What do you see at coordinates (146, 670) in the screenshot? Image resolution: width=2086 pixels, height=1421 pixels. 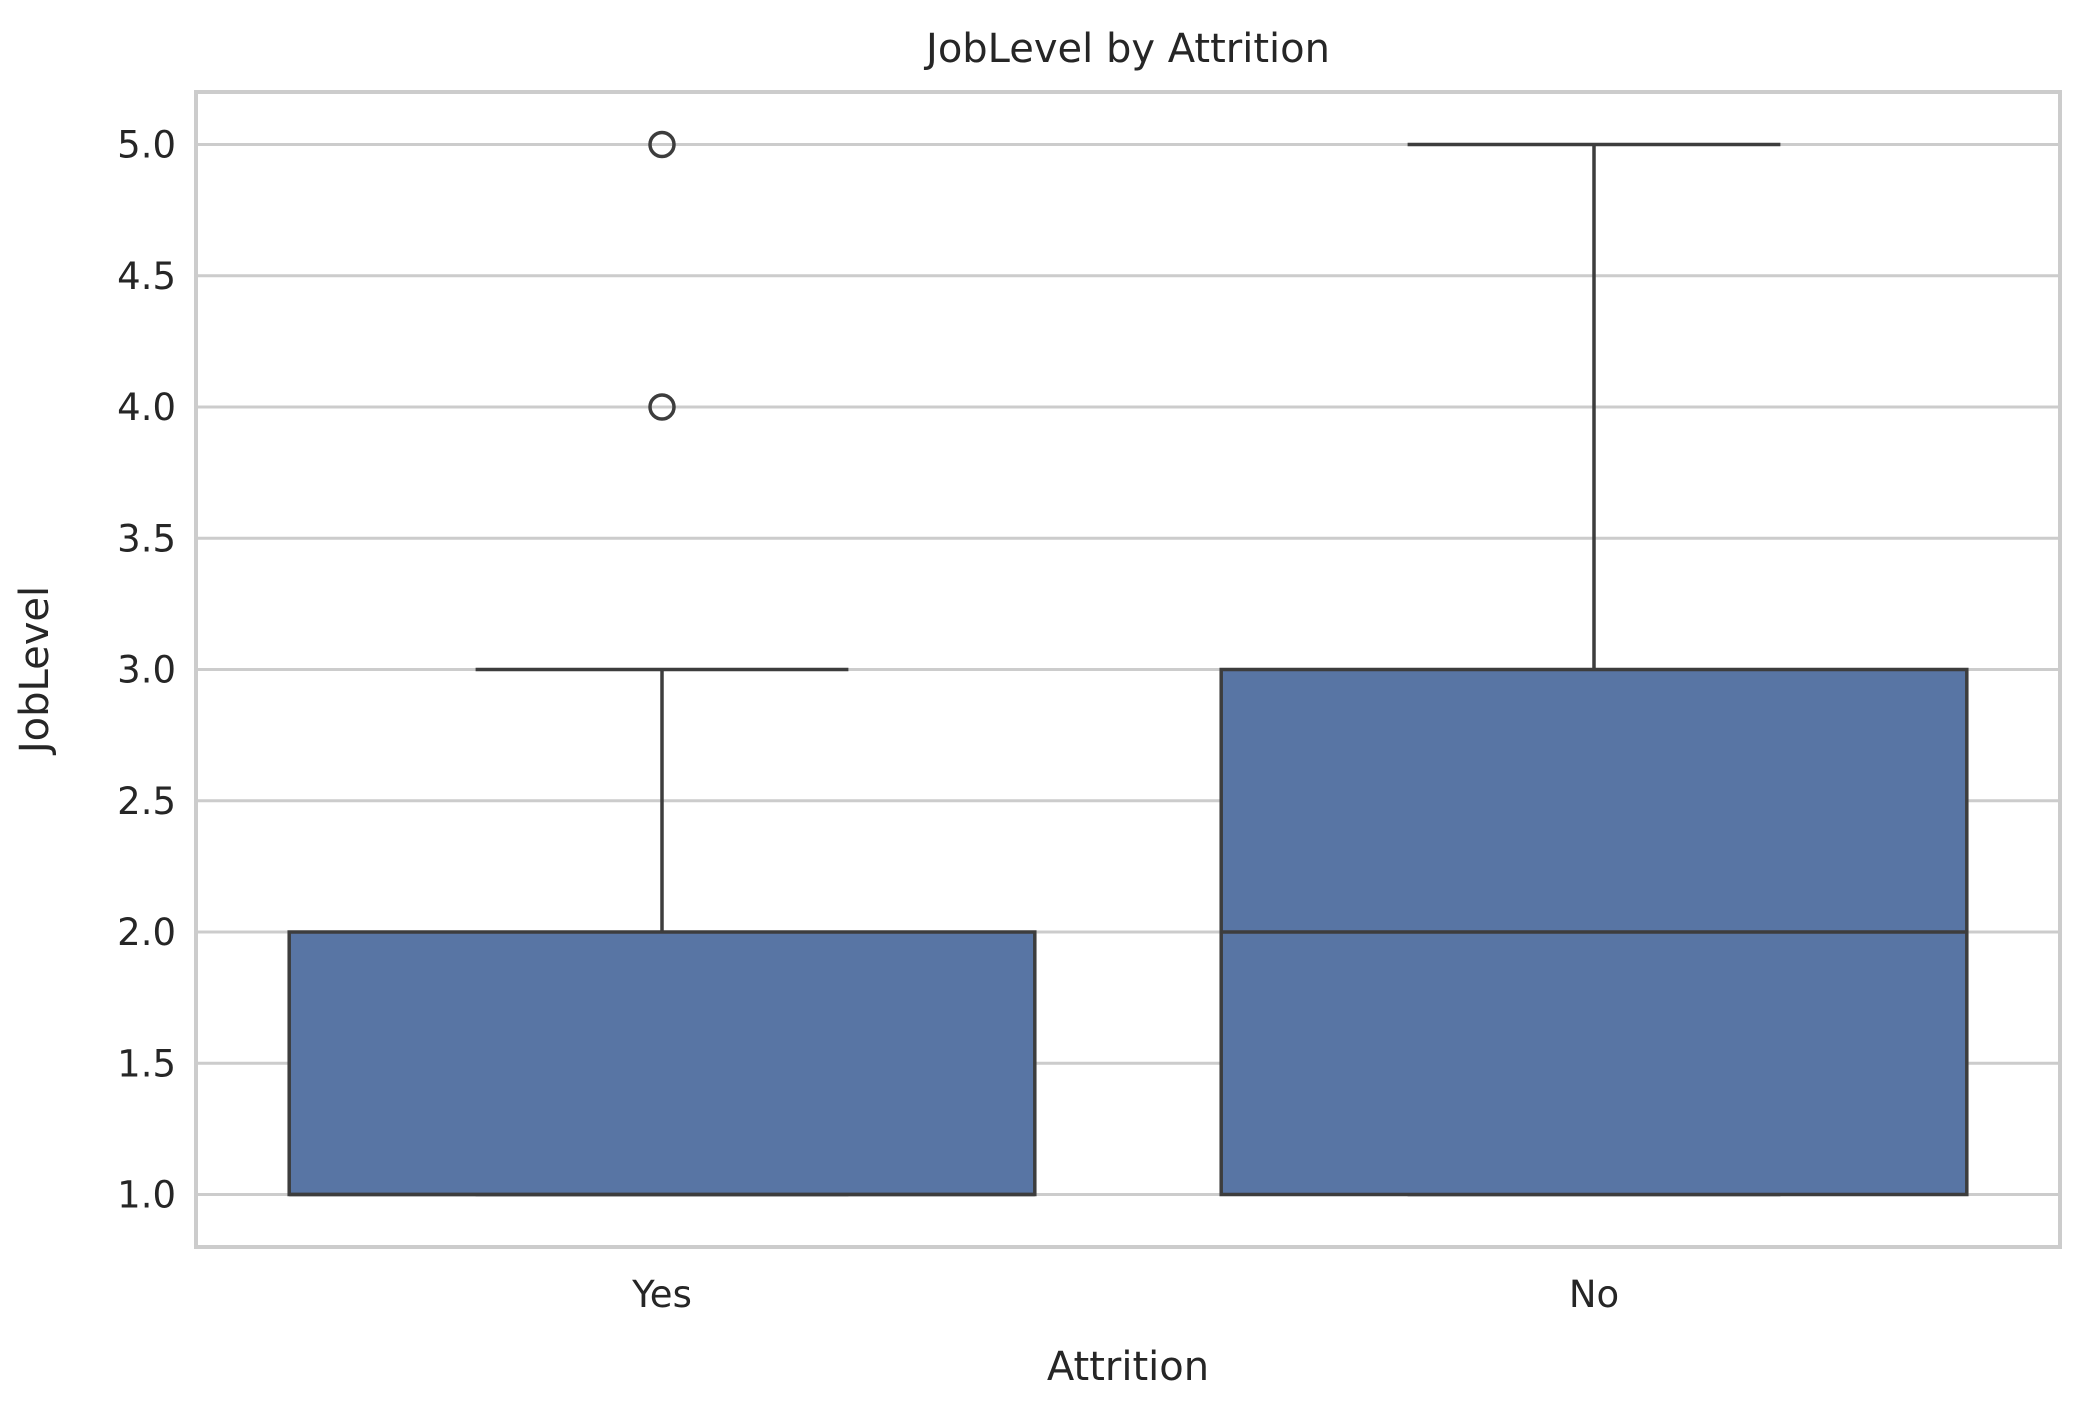 I see `y-tick-label: 3.0` at bounding box center [146, 670].